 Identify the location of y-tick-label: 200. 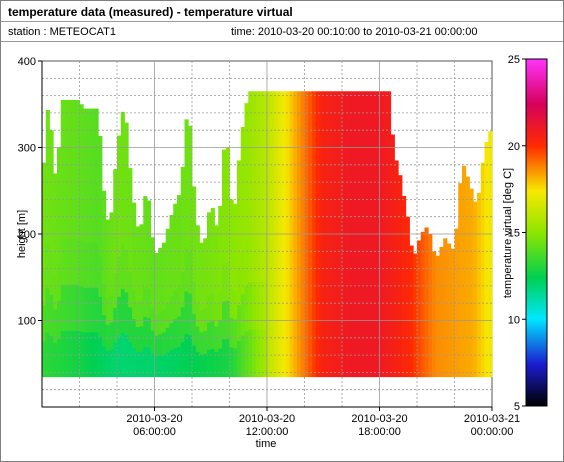
(27, 235).